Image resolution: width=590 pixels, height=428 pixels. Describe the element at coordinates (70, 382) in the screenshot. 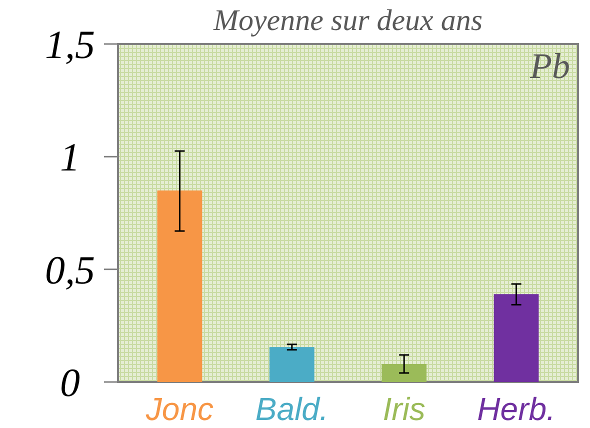

I see `y-tick-label: 0` at that location.